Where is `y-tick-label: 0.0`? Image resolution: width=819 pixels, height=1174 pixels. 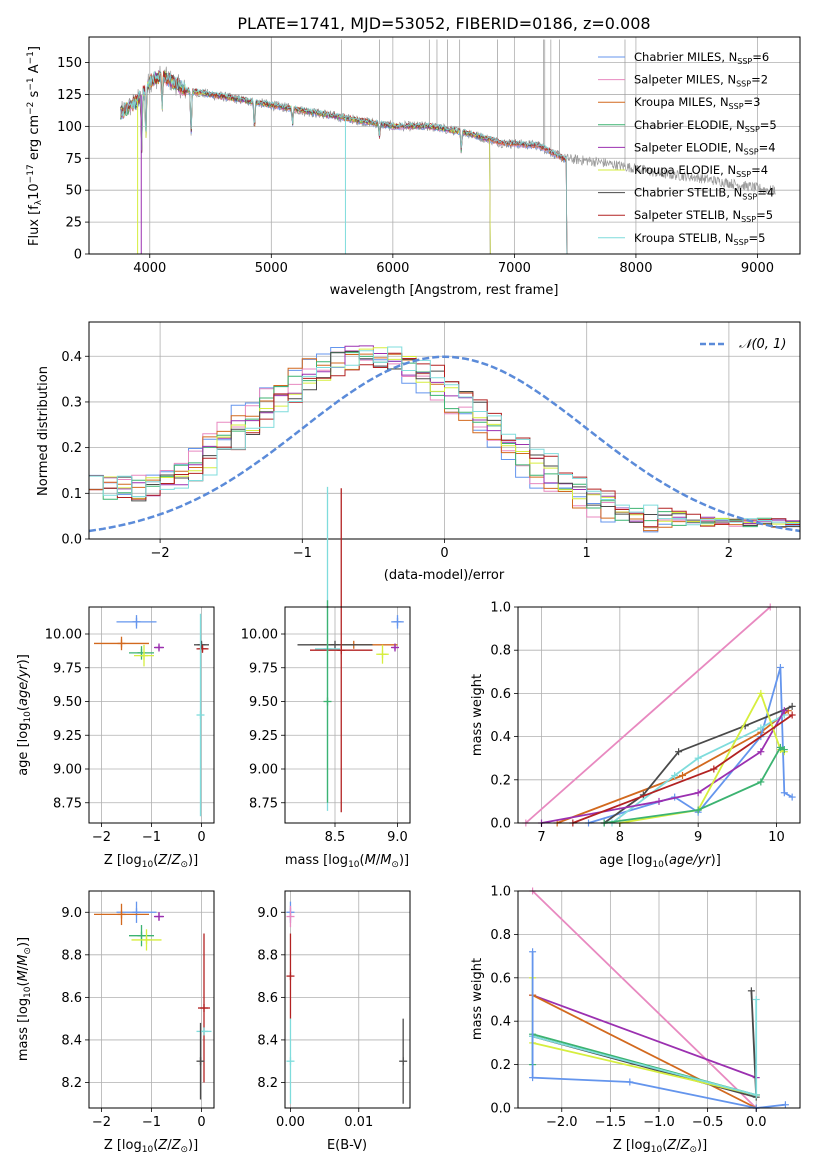 y-tick-label: 0.0 is located at coordinates (71, 540).